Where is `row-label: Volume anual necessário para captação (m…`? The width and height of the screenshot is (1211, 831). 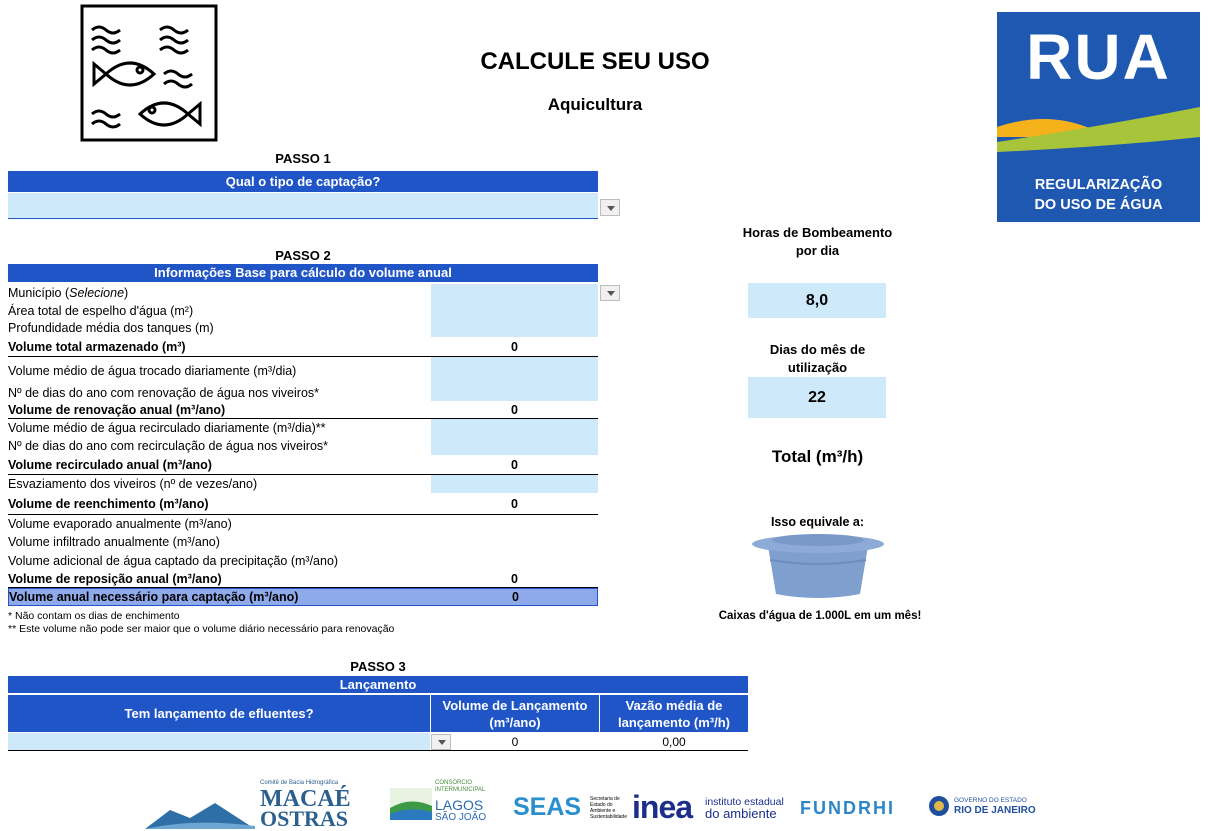 row-label: Volume anual necessário para captação (m… is located at coordinates (153, 597).